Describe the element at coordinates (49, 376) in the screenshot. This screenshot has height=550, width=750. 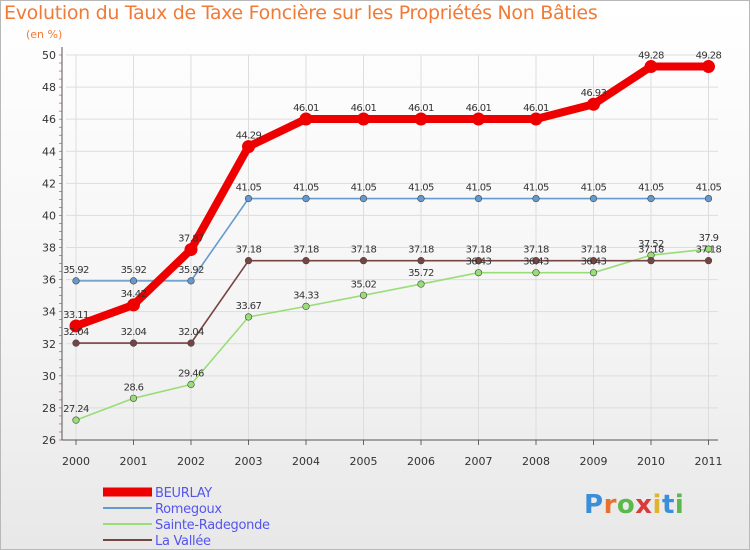
I see `y-tick-label: 30` at that location.